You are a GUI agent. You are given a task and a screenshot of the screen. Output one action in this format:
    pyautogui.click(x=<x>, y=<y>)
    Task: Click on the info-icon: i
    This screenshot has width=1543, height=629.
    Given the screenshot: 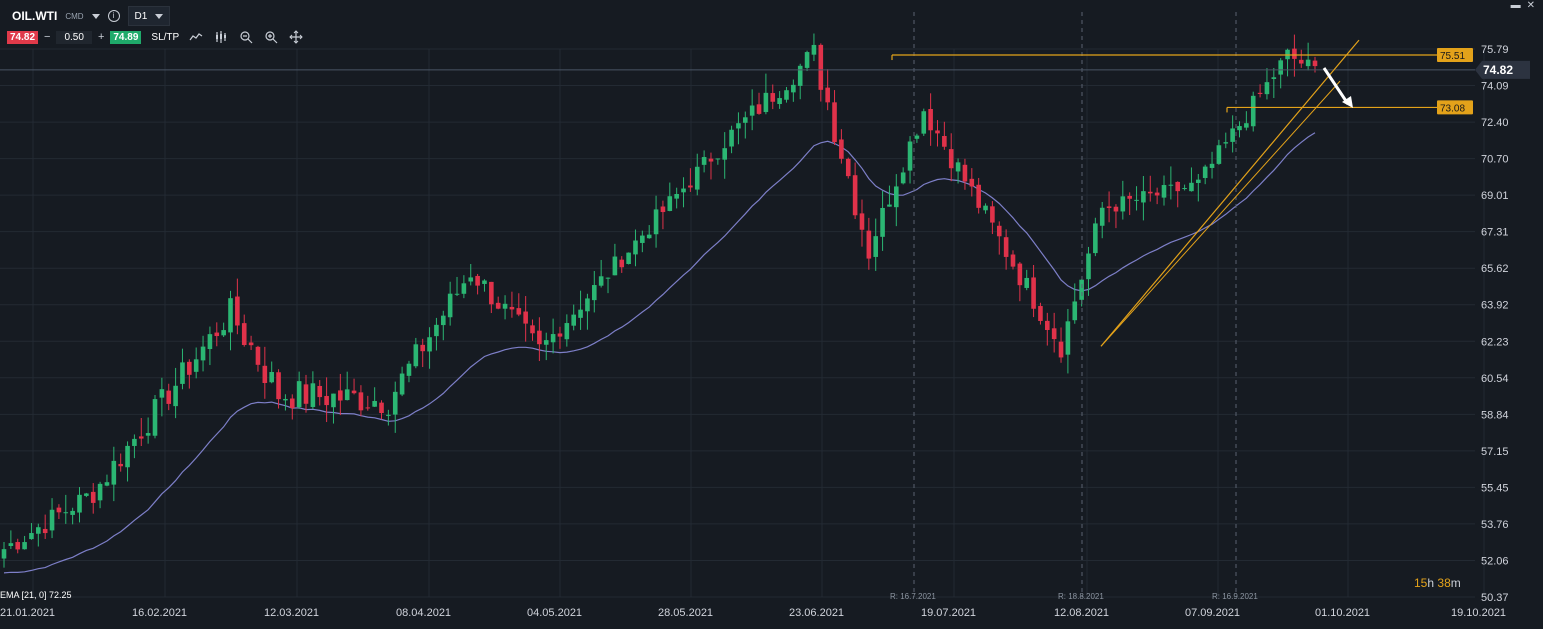 What is the action you would take?
    pyautogui.click(x=113, y=16)
    